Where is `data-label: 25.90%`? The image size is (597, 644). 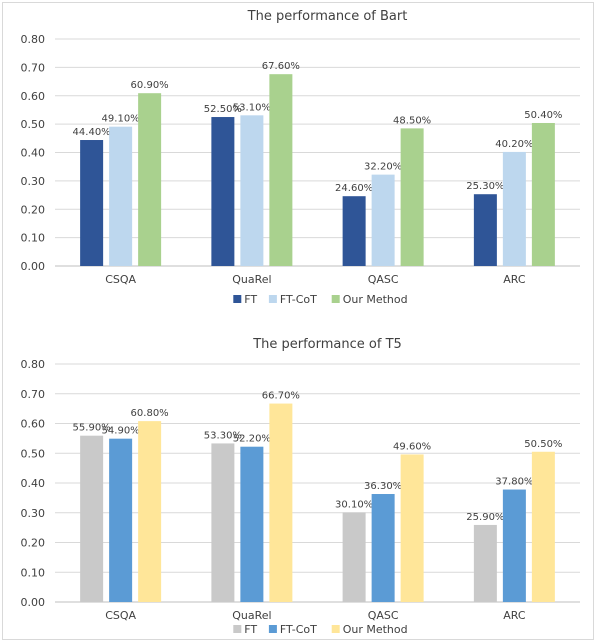 data-label: 25.90% is located at coordinates (485, 517).